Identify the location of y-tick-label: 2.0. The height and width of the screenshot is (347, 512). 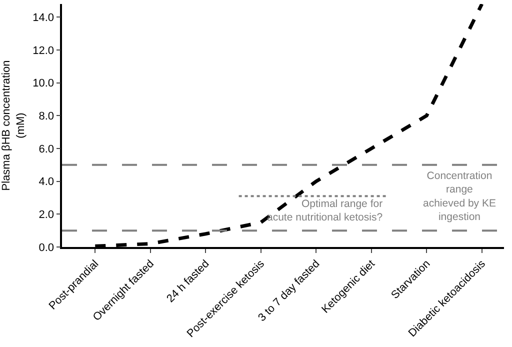
(46, 215).